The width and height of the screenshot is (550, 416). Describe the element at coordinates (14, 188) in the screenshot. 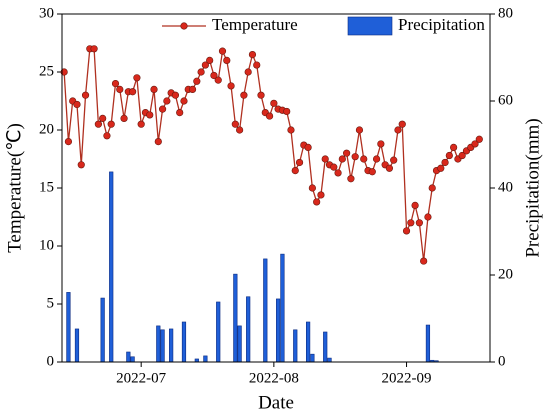

I see `y-axis-label: Temperature(℃)` at that location.